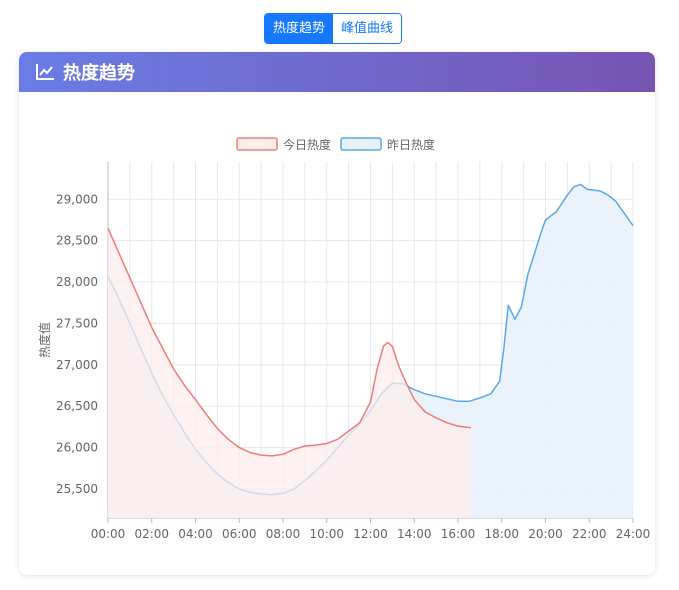 This screenshot has width=679, height=590. I want to click on y-tick-label: 27,000, so click(77, 365).